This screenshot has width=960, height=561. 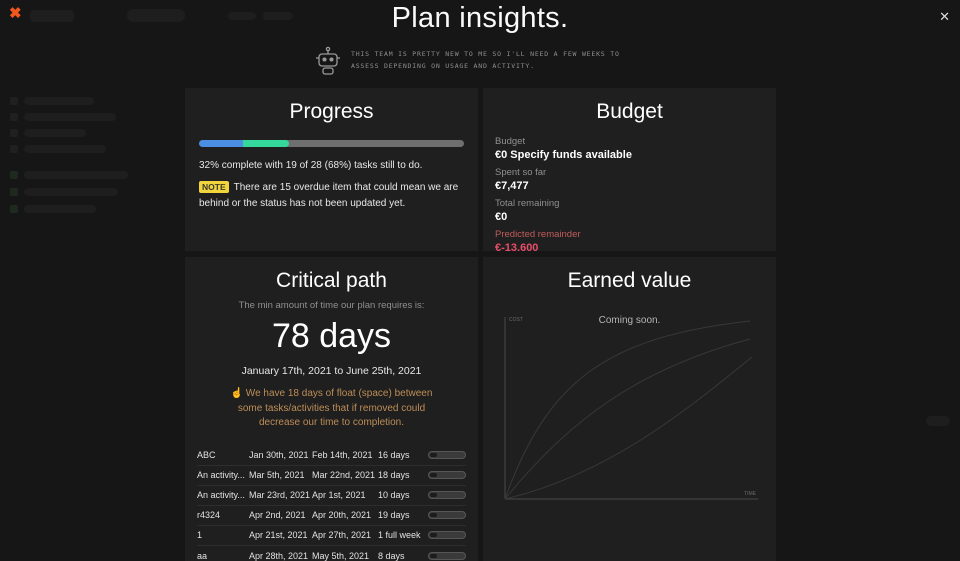 What do you see at coordinates (391, 555) in the screenshot?
I see `task-duration: 8 days` at bounding box center [391, 555].